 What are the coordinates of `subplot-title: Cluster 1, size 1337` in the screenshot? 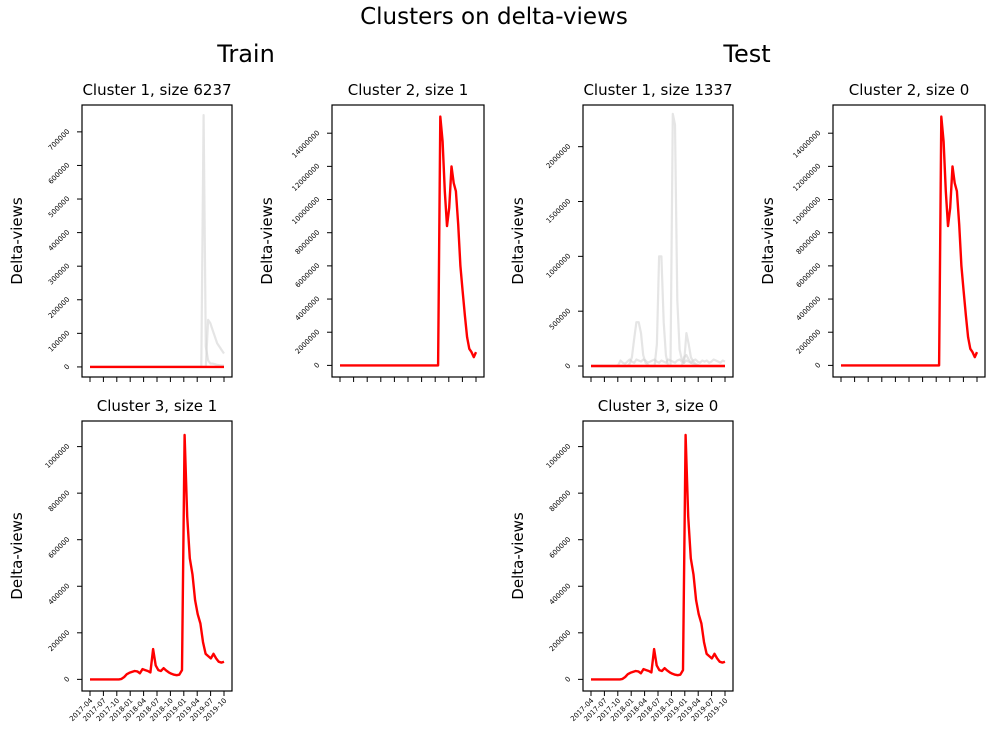 It's located at (657, 90).